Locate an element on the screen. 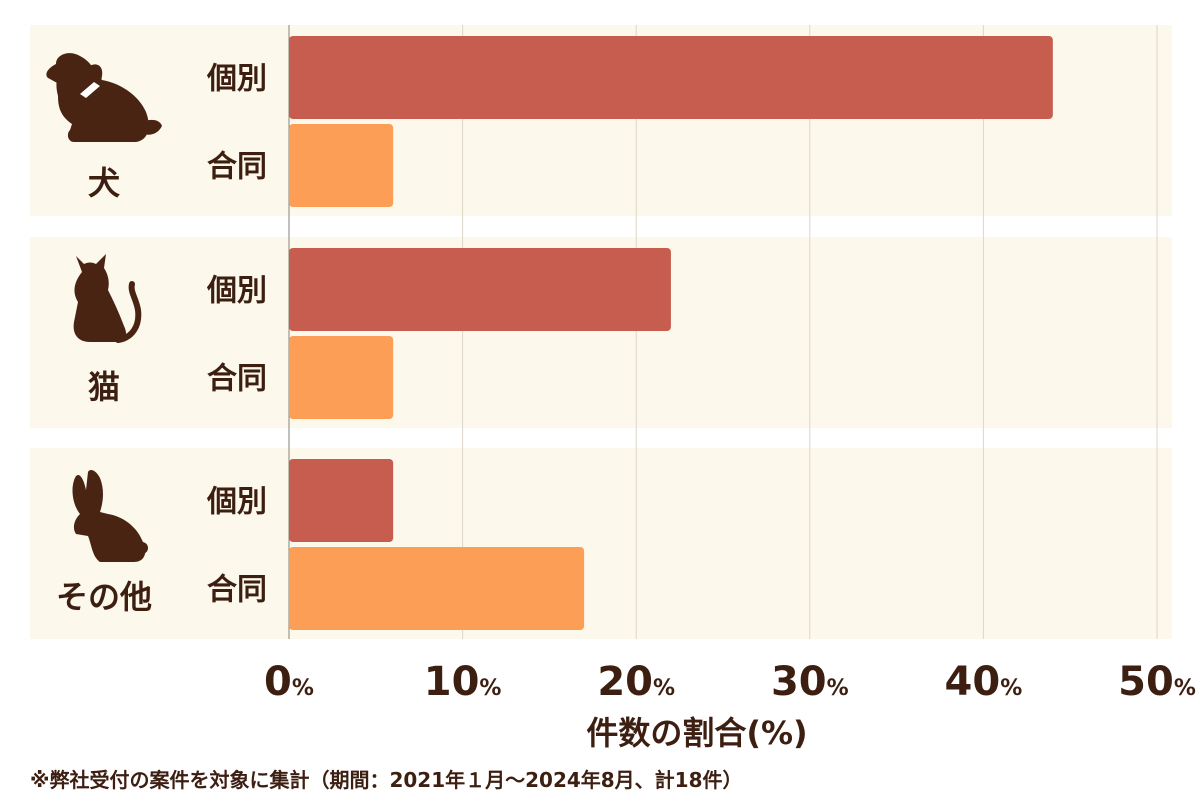  x-tick-label: 10% is located at coordinates (463, 682).